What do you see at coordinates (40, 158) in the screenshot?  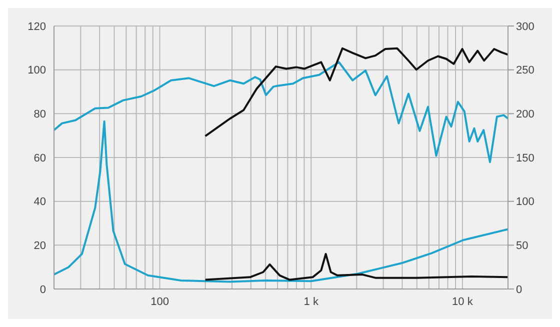 I see `y-tick-label: 60` at bounding box center [40, 158].